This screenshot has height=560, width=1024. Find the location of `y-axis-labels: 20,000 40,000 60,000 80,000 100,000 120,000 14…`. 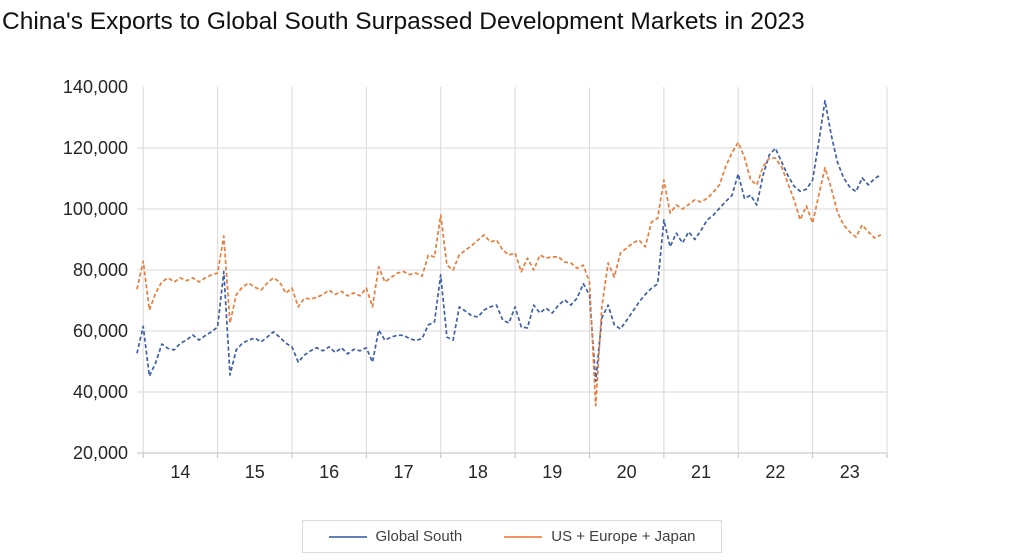

y-axis-labels: 20,000 40,000 60,000 80,000 100,000 120,000 14… is located at coordinates (95, 270).